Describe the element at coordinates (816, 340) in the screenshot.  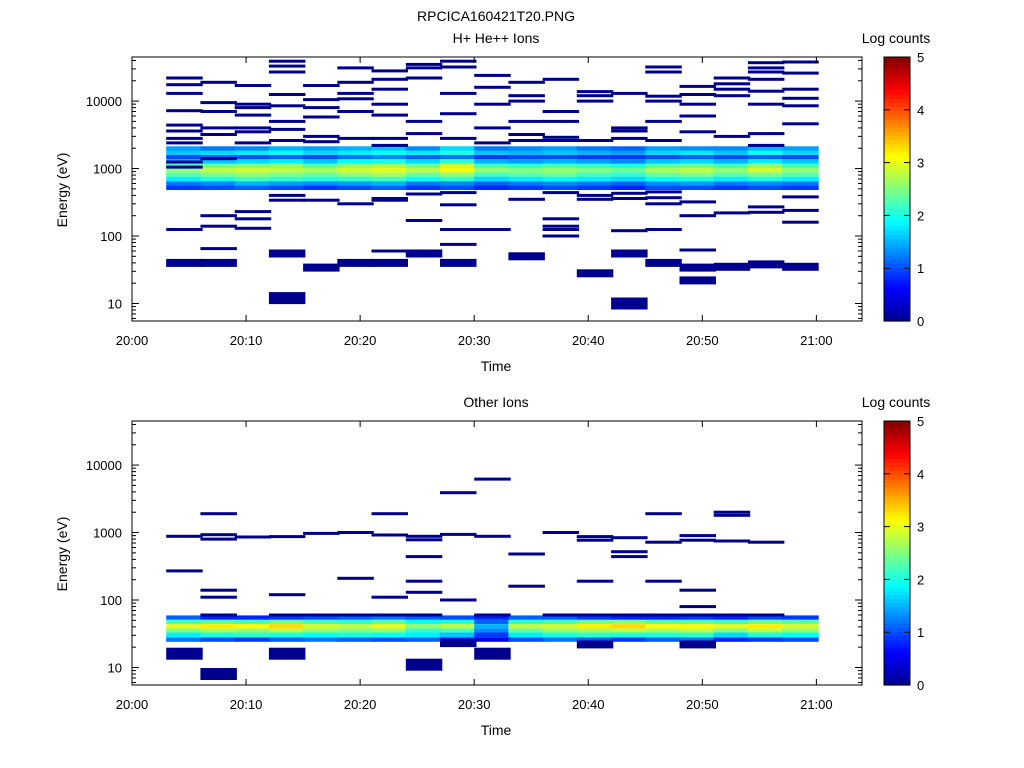
I see `x-tick-label: 21:00` at that location.